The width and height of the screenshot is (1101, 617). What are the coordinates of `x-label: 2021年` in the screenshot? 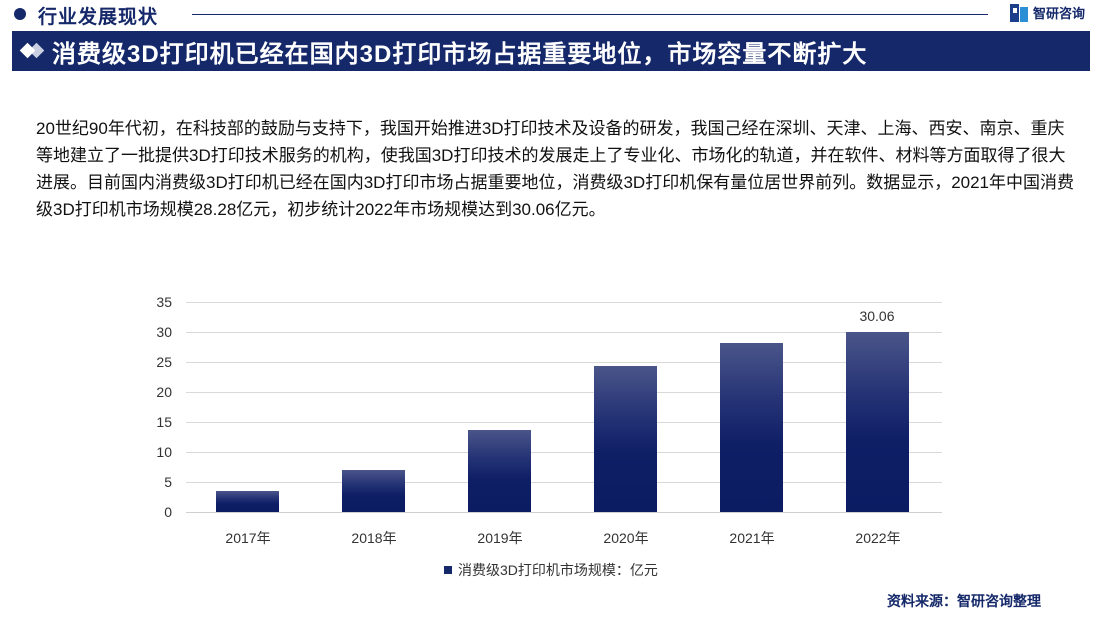 It's located at (752, 538).